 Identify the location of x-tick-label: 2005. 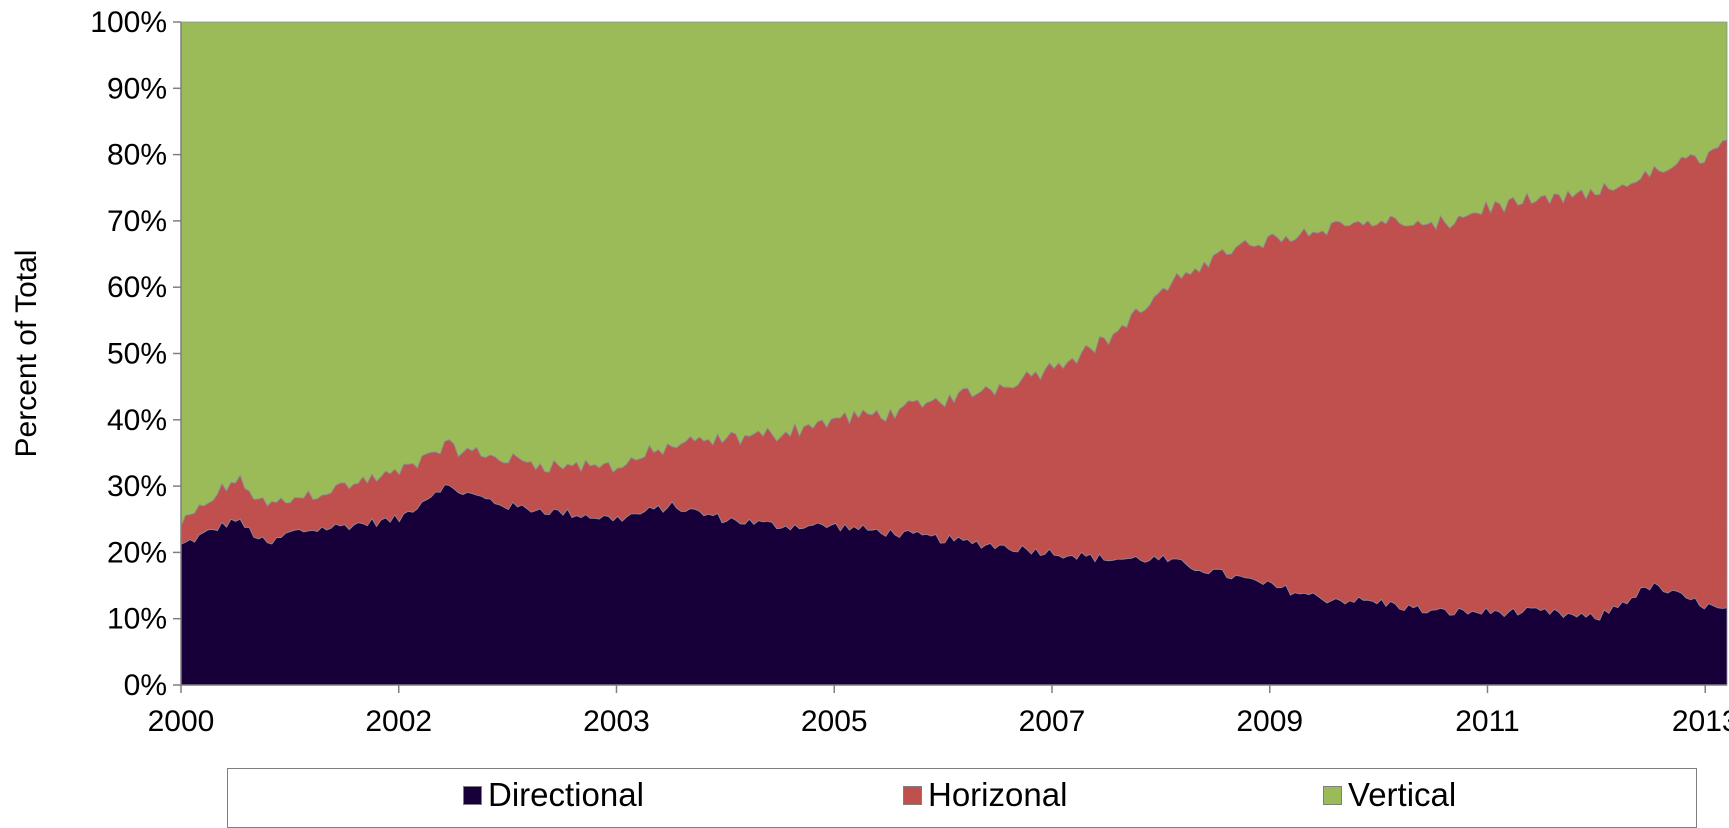
(834, 721).